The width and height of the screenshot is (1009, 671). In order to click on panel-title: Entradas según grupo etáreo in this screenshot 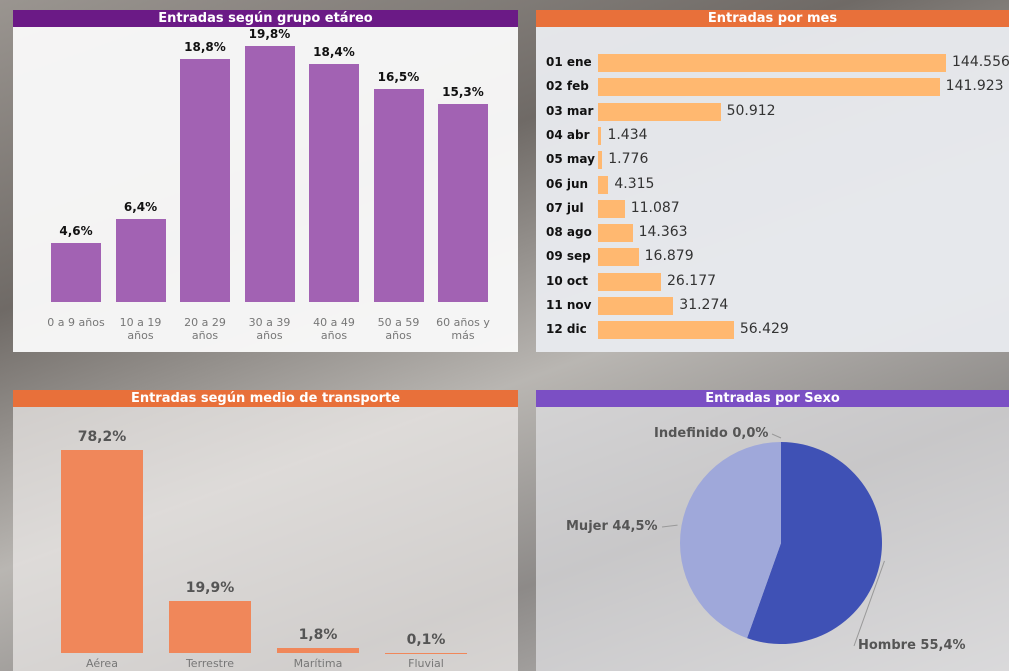, I will do `click(265, 18)`.